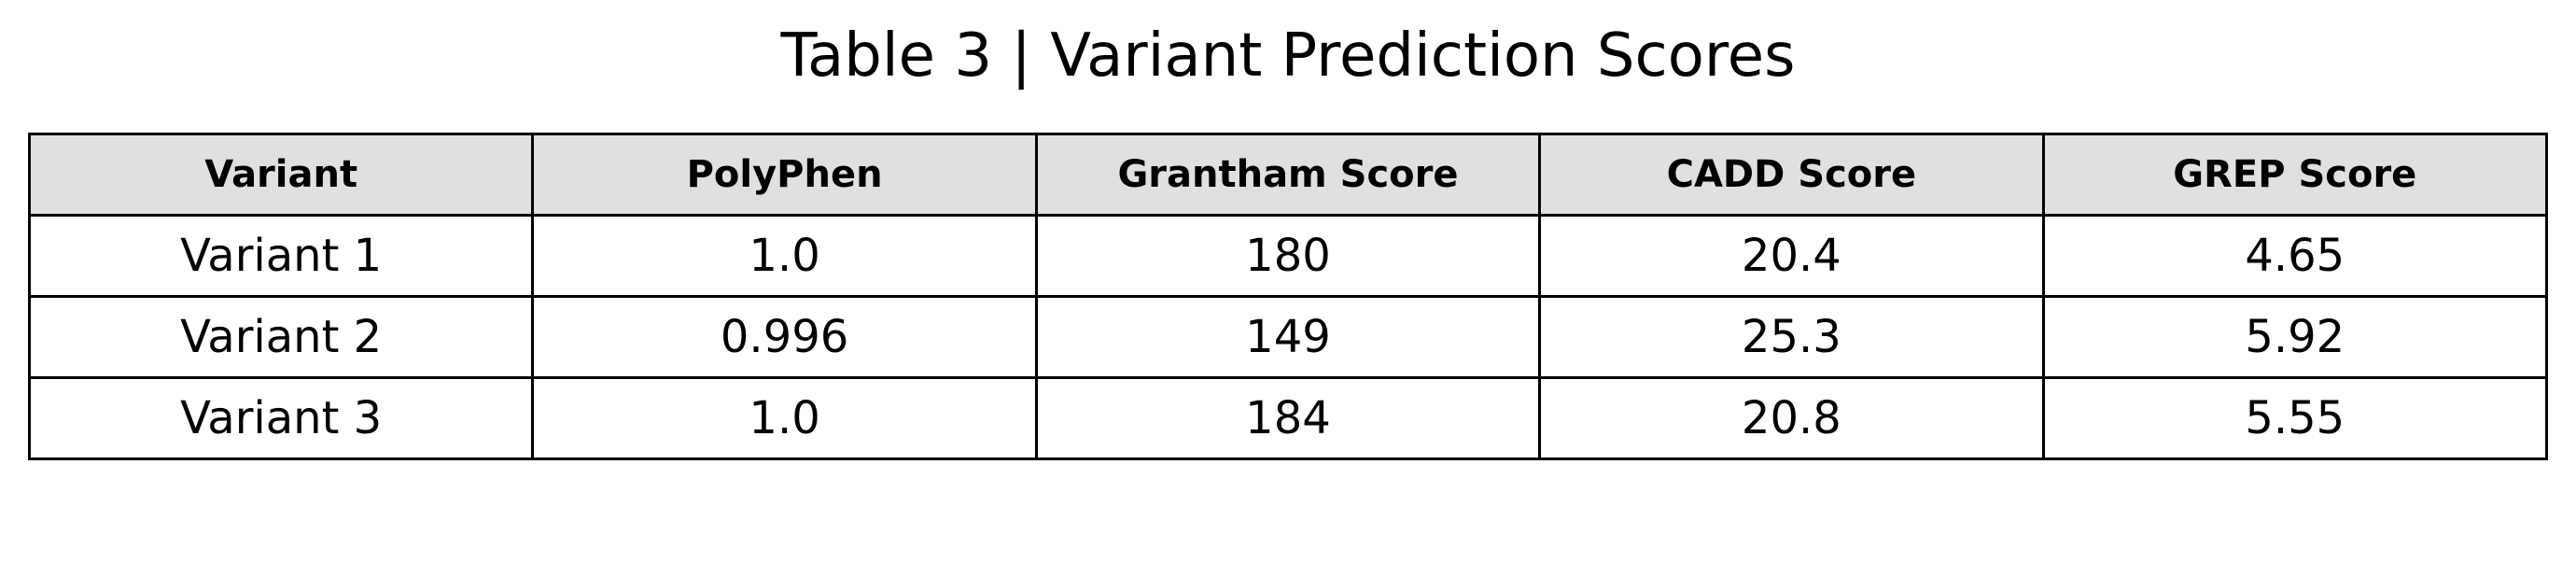 The height and width of the screenshot is (577, 2576). Describe the element at coordinates (784, 175) in the screenshot. I see `column-header-polyphen: PolyPhen` at that location.